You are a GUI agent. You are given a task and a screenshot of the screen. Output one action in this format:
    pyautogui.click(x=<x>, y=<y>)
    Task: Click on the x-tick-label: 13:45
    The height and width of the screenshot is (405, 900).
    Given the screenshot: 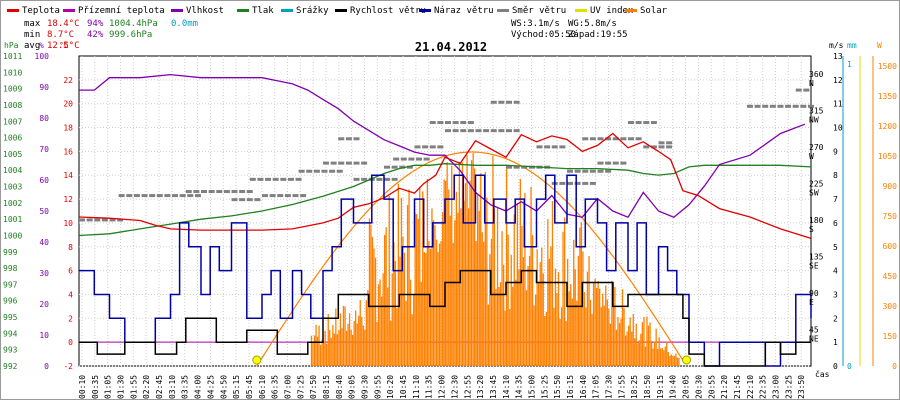 What is the action you would take?
    pyautogui.click(x=493, y=387)
    